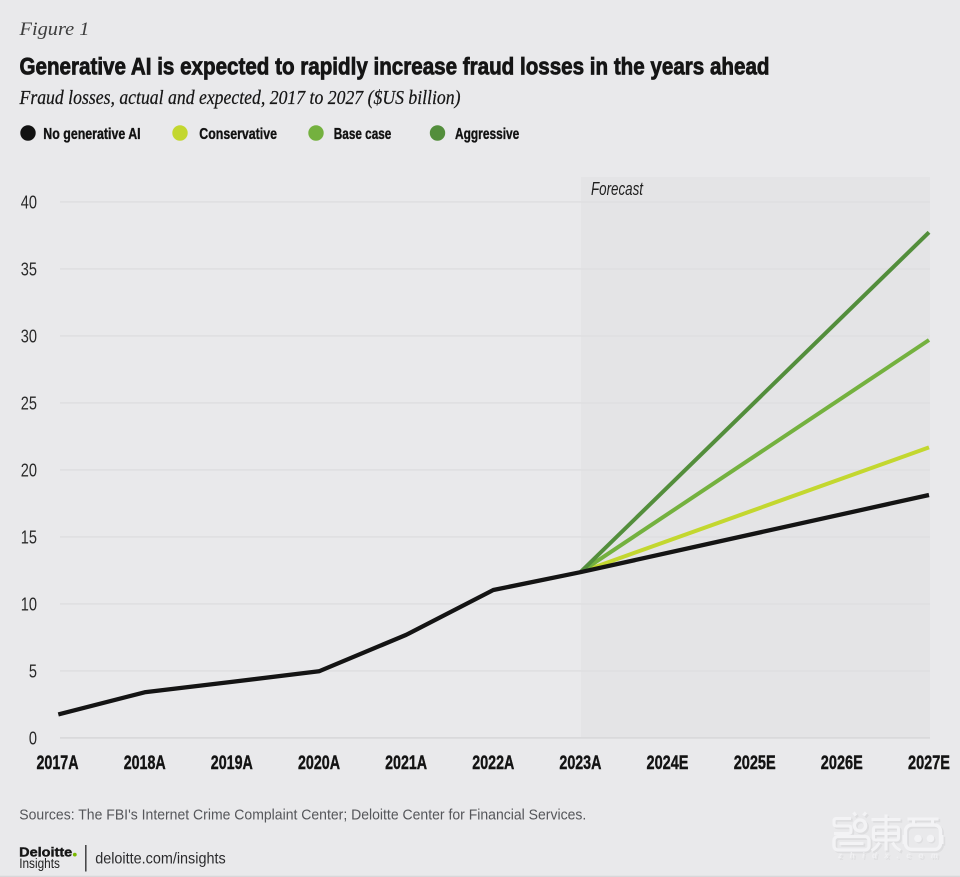 The image size is (960, 877). Describe the element at coordinates (29, 203) in the screenshot. I see `svg-text: 40` at that location.